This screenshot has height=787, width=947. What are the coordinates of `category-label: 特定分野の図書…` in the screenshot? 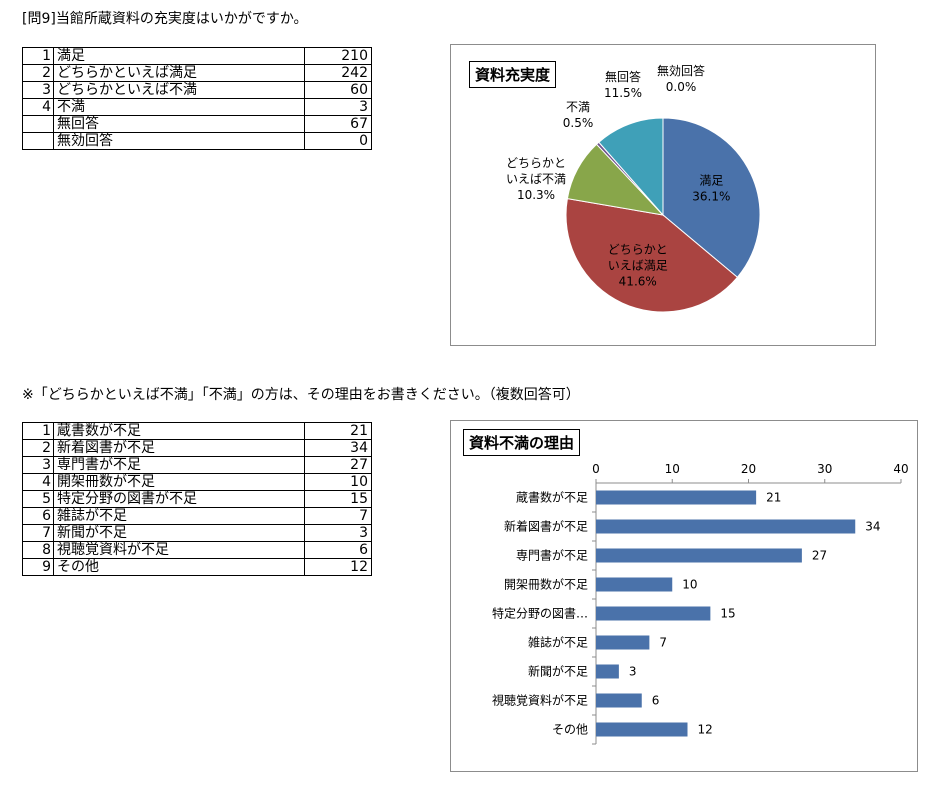 It's located at (540, 613).